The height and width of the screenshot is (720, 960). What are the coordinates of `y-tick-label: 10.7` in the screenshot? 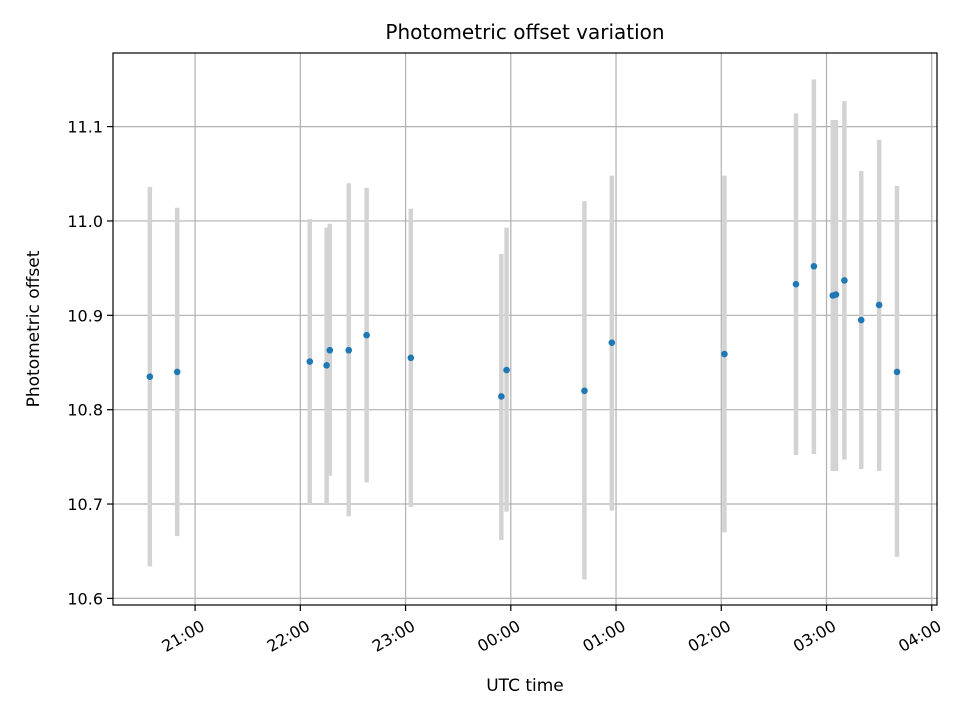 It's located at (85, 504).